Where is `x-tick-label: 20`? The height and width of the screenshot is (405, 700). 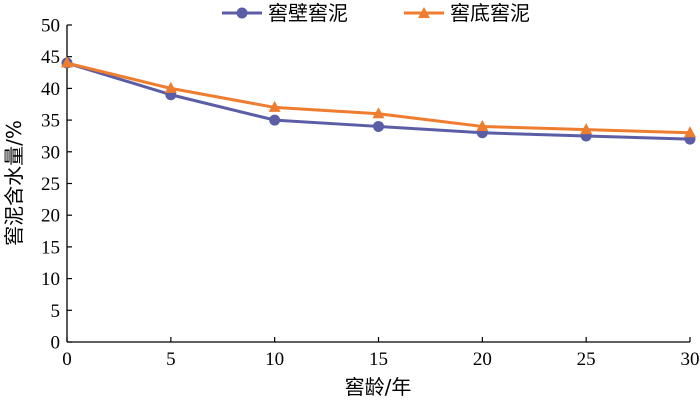 x-tick-label: 20 is located at coordinates (482, 359).